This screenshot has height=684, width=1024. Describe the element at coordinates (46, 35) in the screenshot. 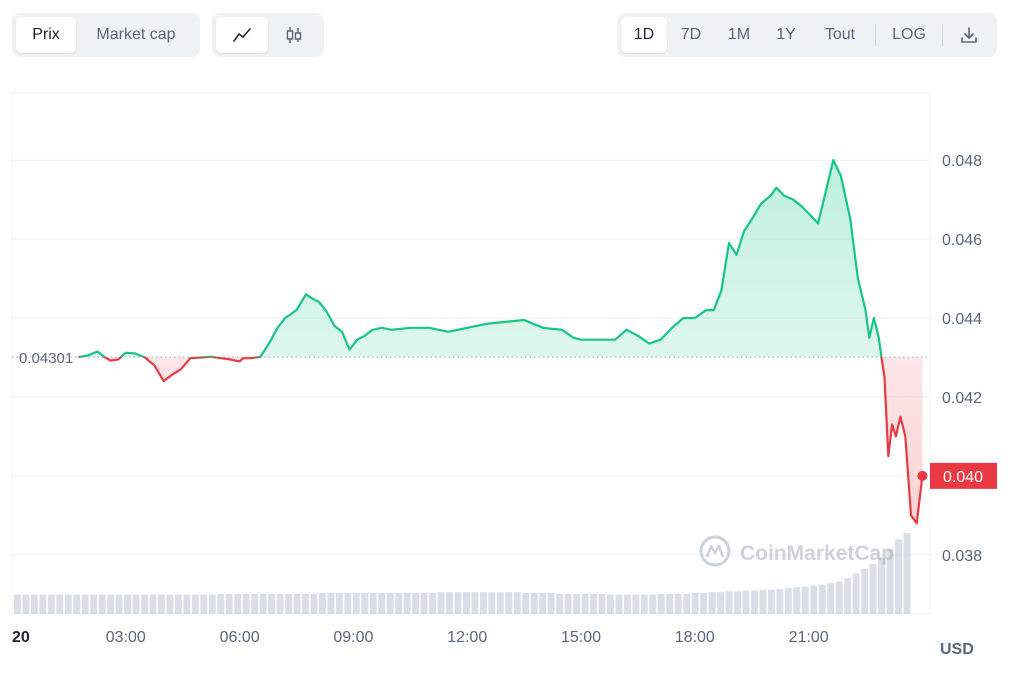

I see `tab-prix: Prix` at that location.